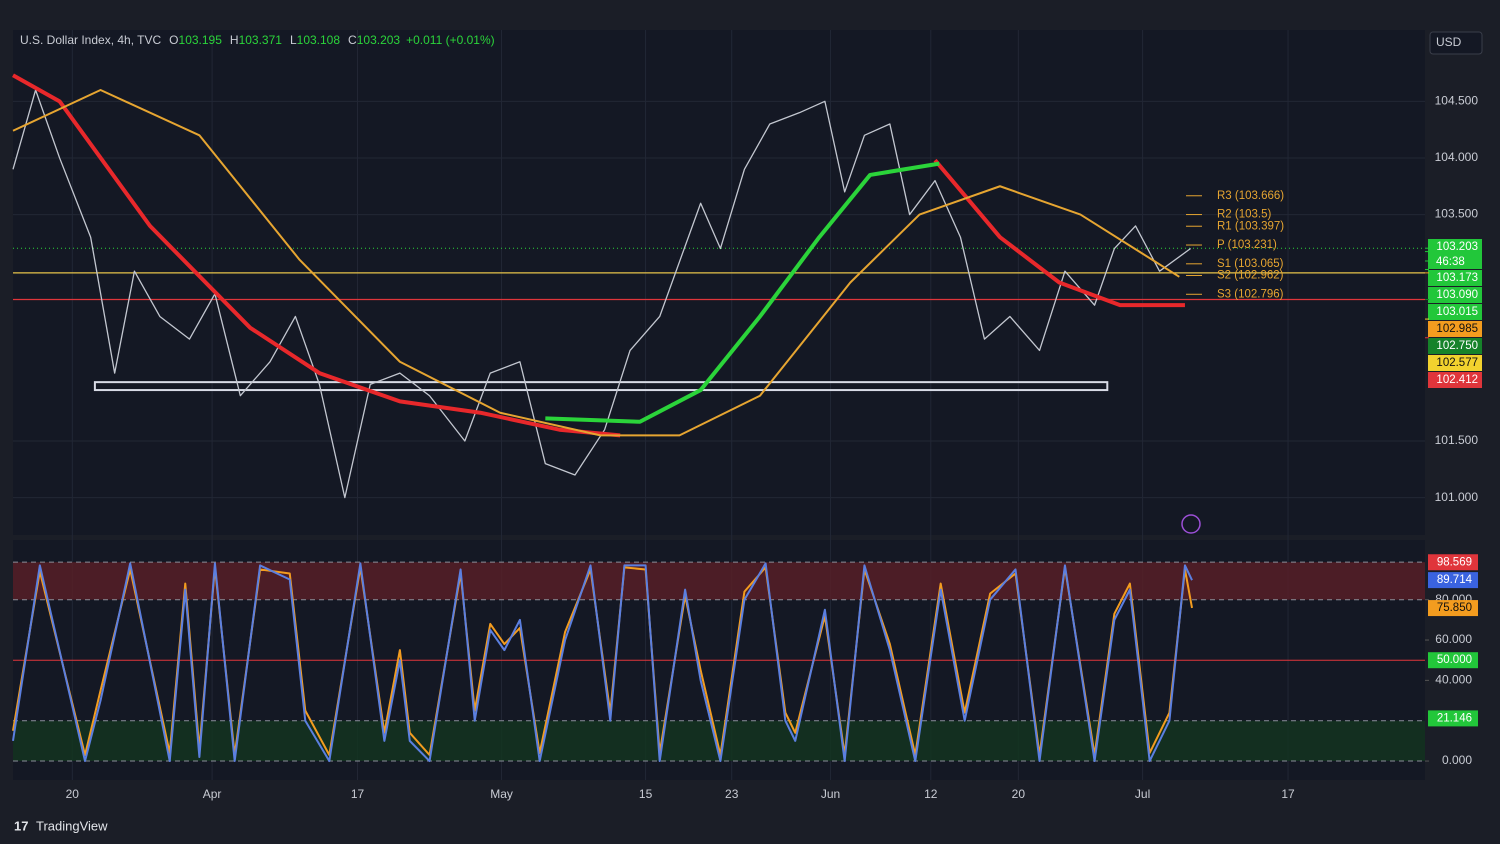 This screenshot has height=844, width=1500. What do you see at coordinates (1250, 294) in the screenshot?
I see `pivot-label: S3 (102.796)` at bounding box center [1250, 294].